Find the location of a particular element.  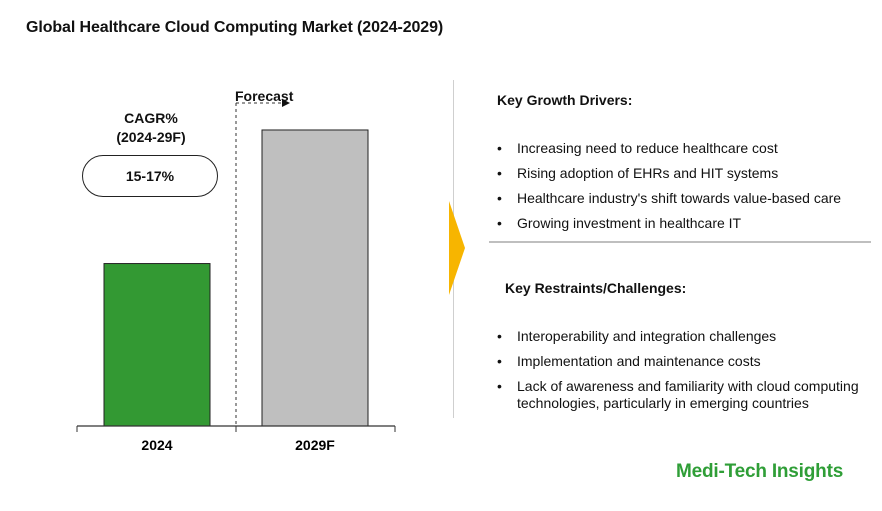

cagr-value-pill: 15-17% is located at coordinates (150, 176).